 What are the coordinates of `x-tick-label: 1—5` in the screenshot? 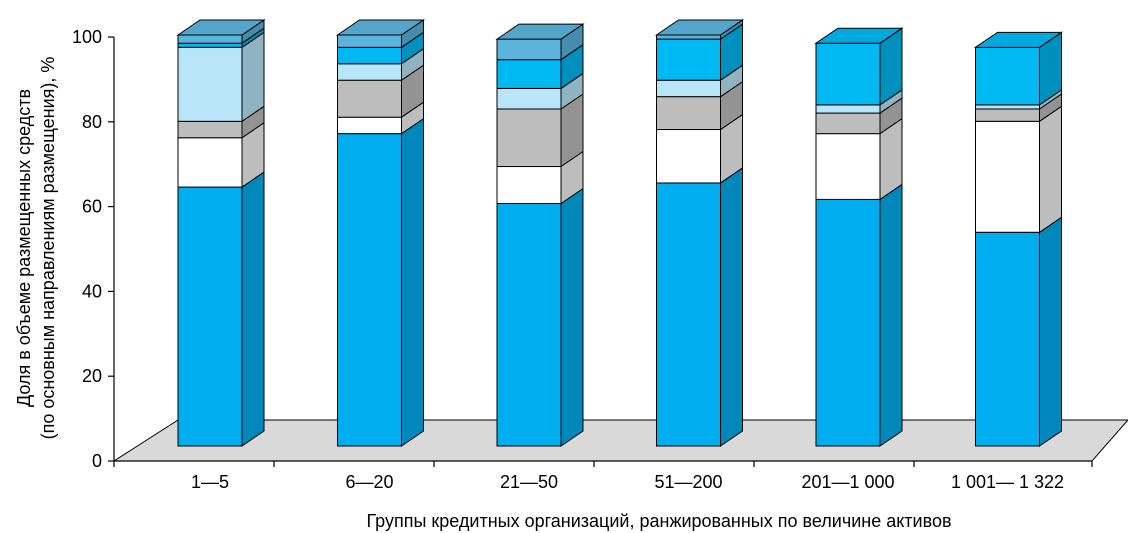 It's located at (210, 482).